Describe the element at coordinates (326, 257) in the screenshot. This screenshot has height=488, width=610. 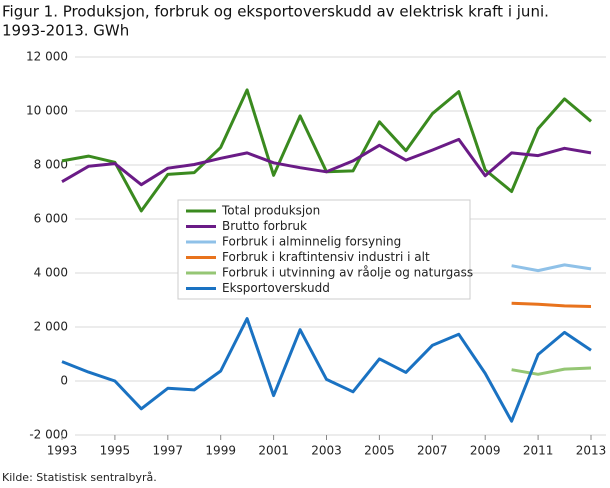
I see `legend-label: Forbruk i kraftintensiv industri i alt` at that location.